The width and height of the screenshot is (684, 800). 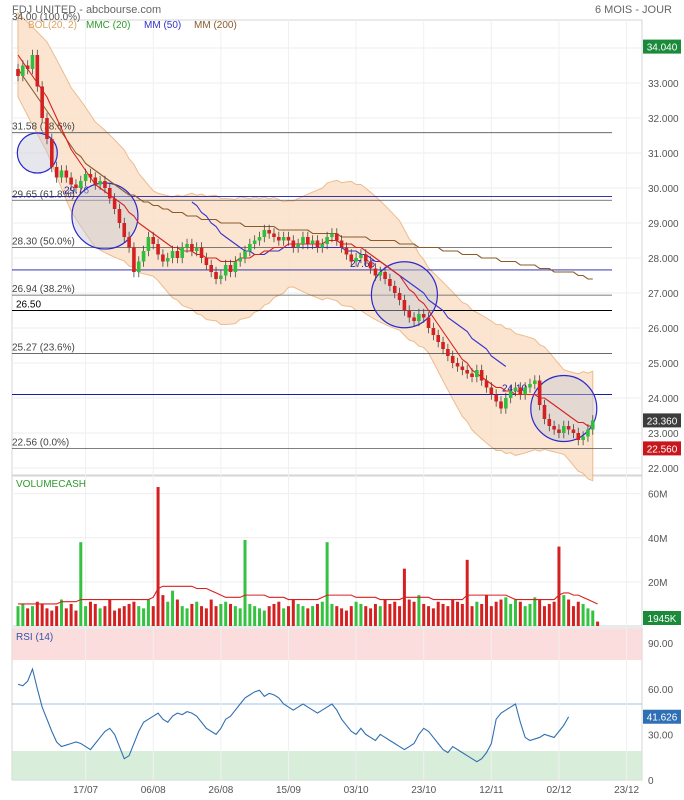 I want to click on volume-tick-label: 60M, so click(x=657, y=495).